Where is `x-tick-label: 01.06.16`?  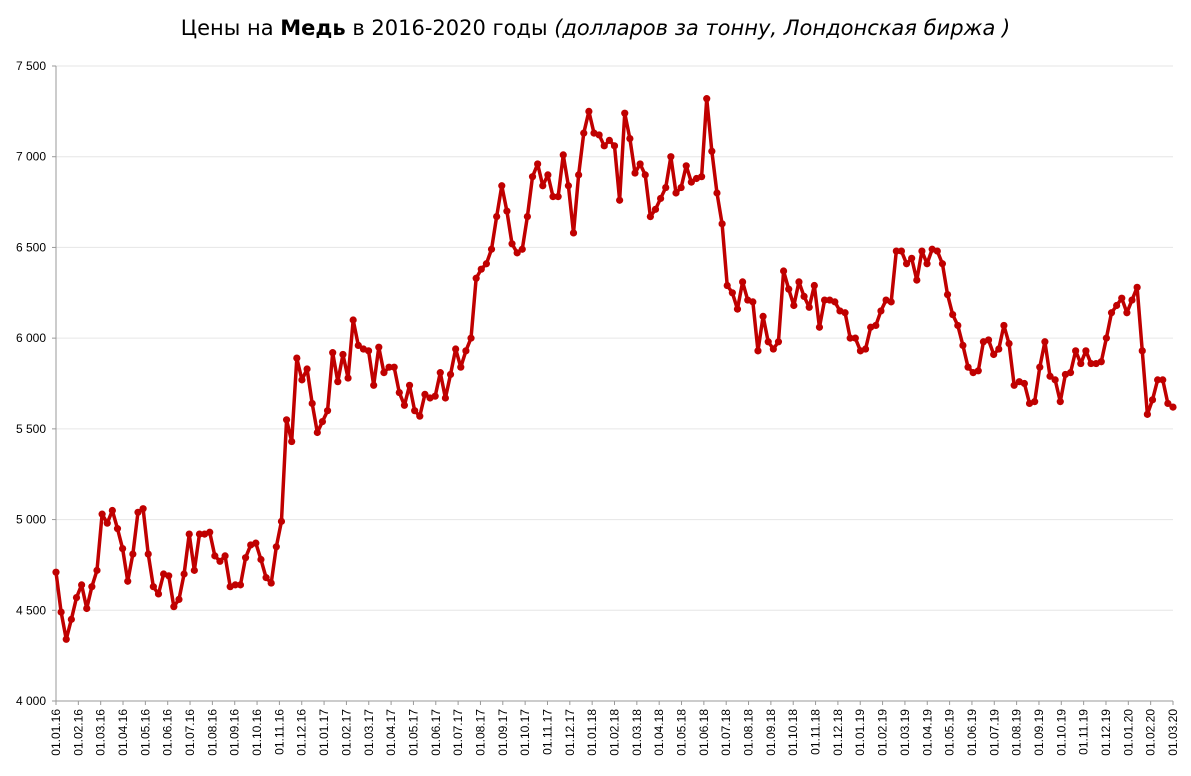
x-tick-label: 01.06.16 is located at coordinates (168, 732).